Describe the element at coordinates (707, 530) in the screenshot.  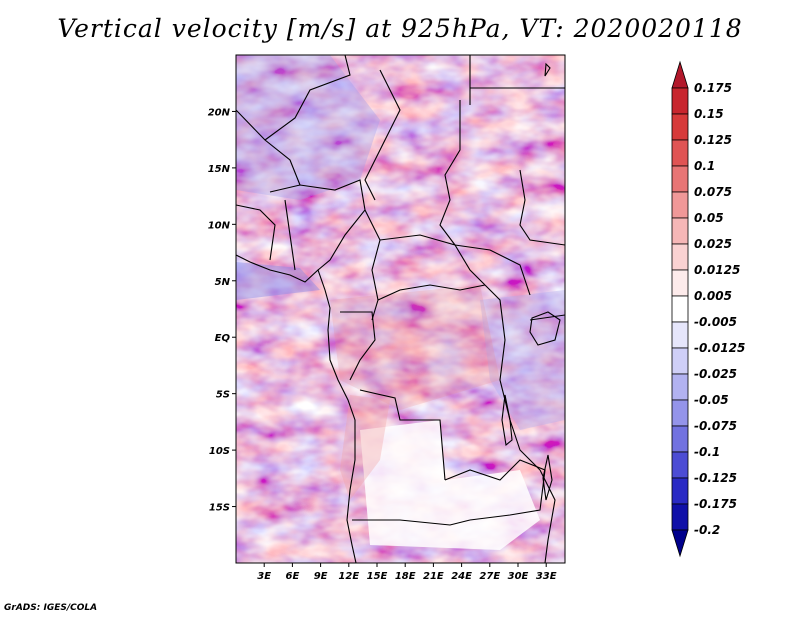
I see `colorbar-level-label: -0.2` at that location.